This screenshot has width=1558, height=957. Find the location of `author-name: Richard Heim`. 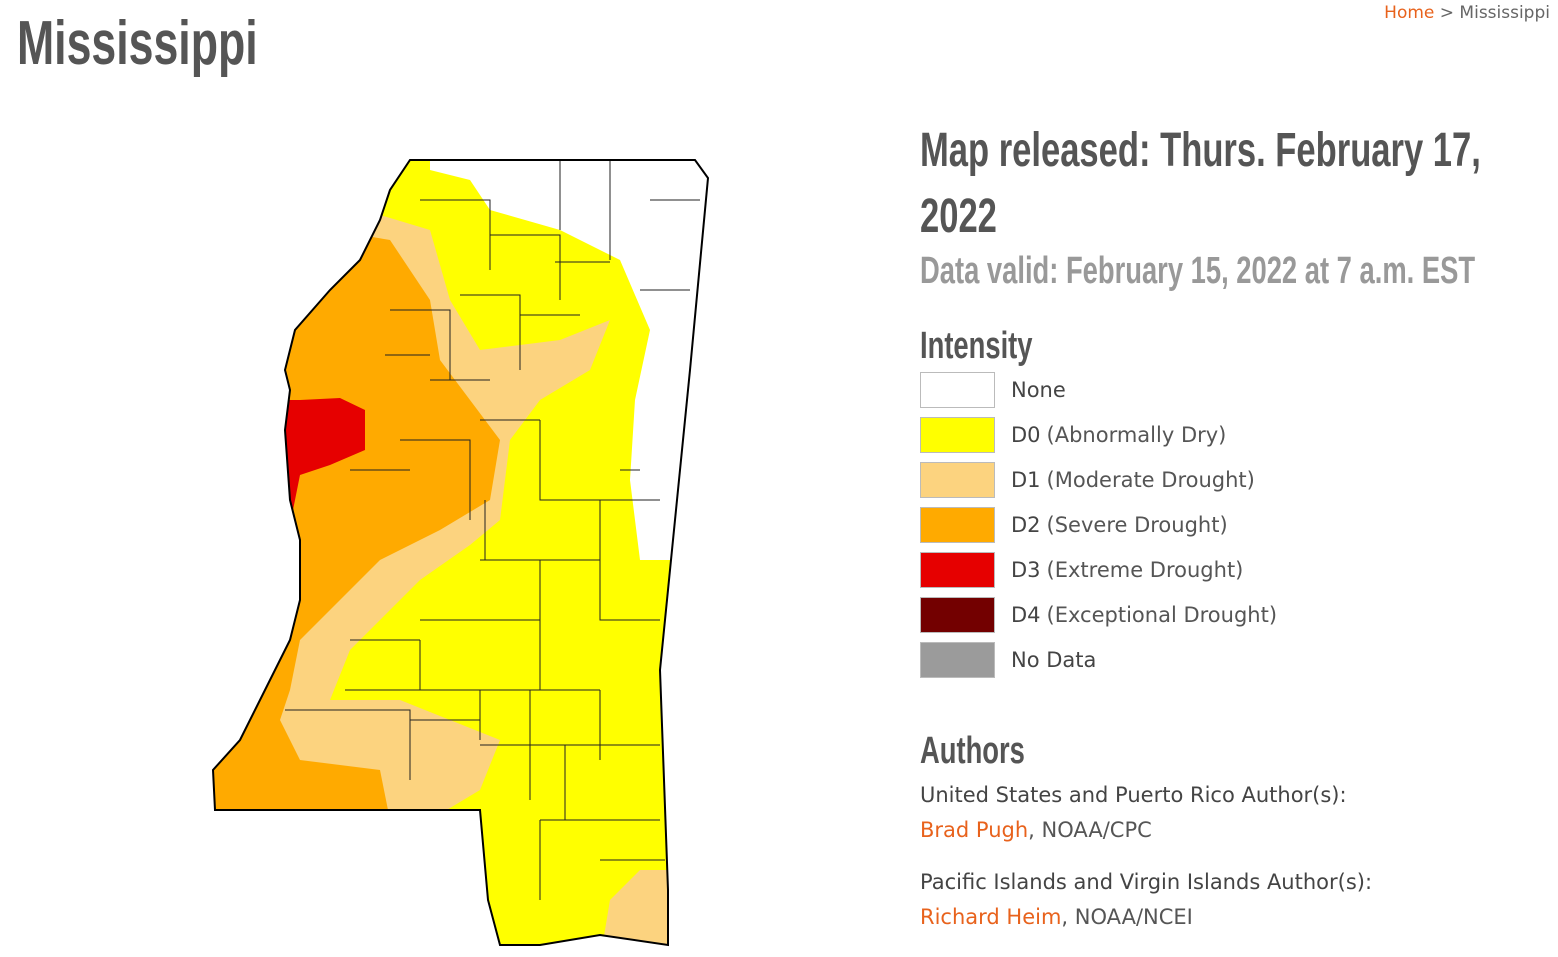

author-name: Richard Heim is located at coordinates (991, 917).